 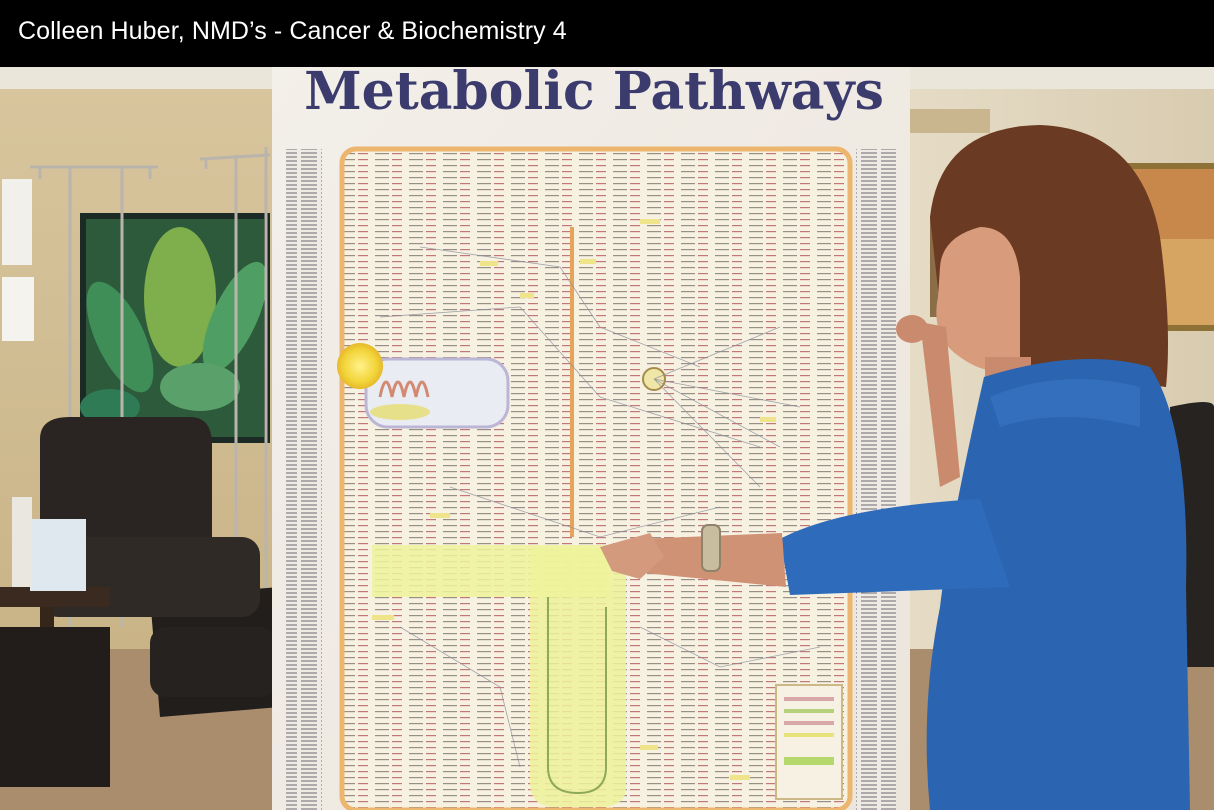 What do you see at coordinates (594, 94) in the screenshot?
I see `poster-title: Metabolic Pathways` at bounding box center [594, 94].